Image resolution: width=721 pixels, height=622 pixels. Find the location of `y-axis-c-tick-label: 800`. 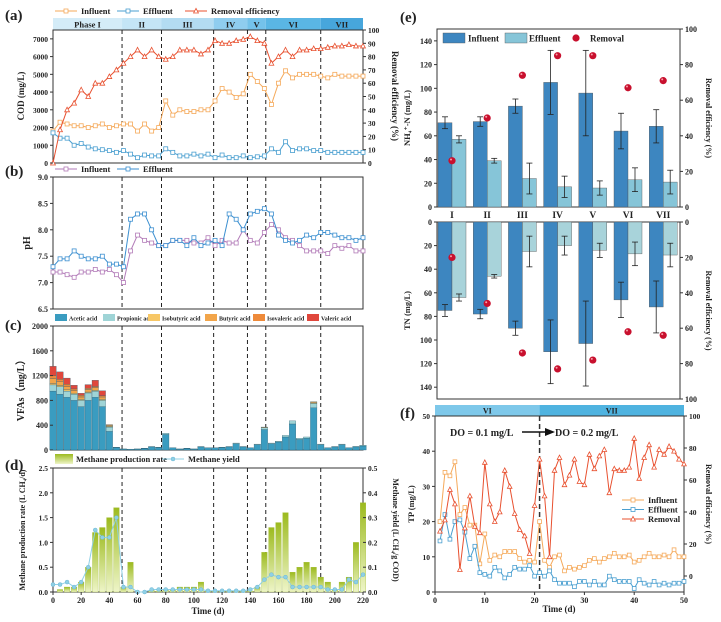

y-axis-c-tick-label: 800 is located at coordinates (42, 400).